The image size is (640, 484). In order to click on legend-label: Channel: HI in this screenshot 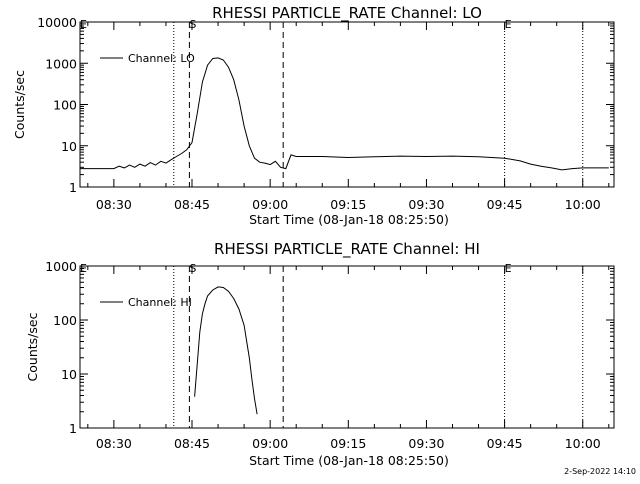, I will do `click(160, 302)`.